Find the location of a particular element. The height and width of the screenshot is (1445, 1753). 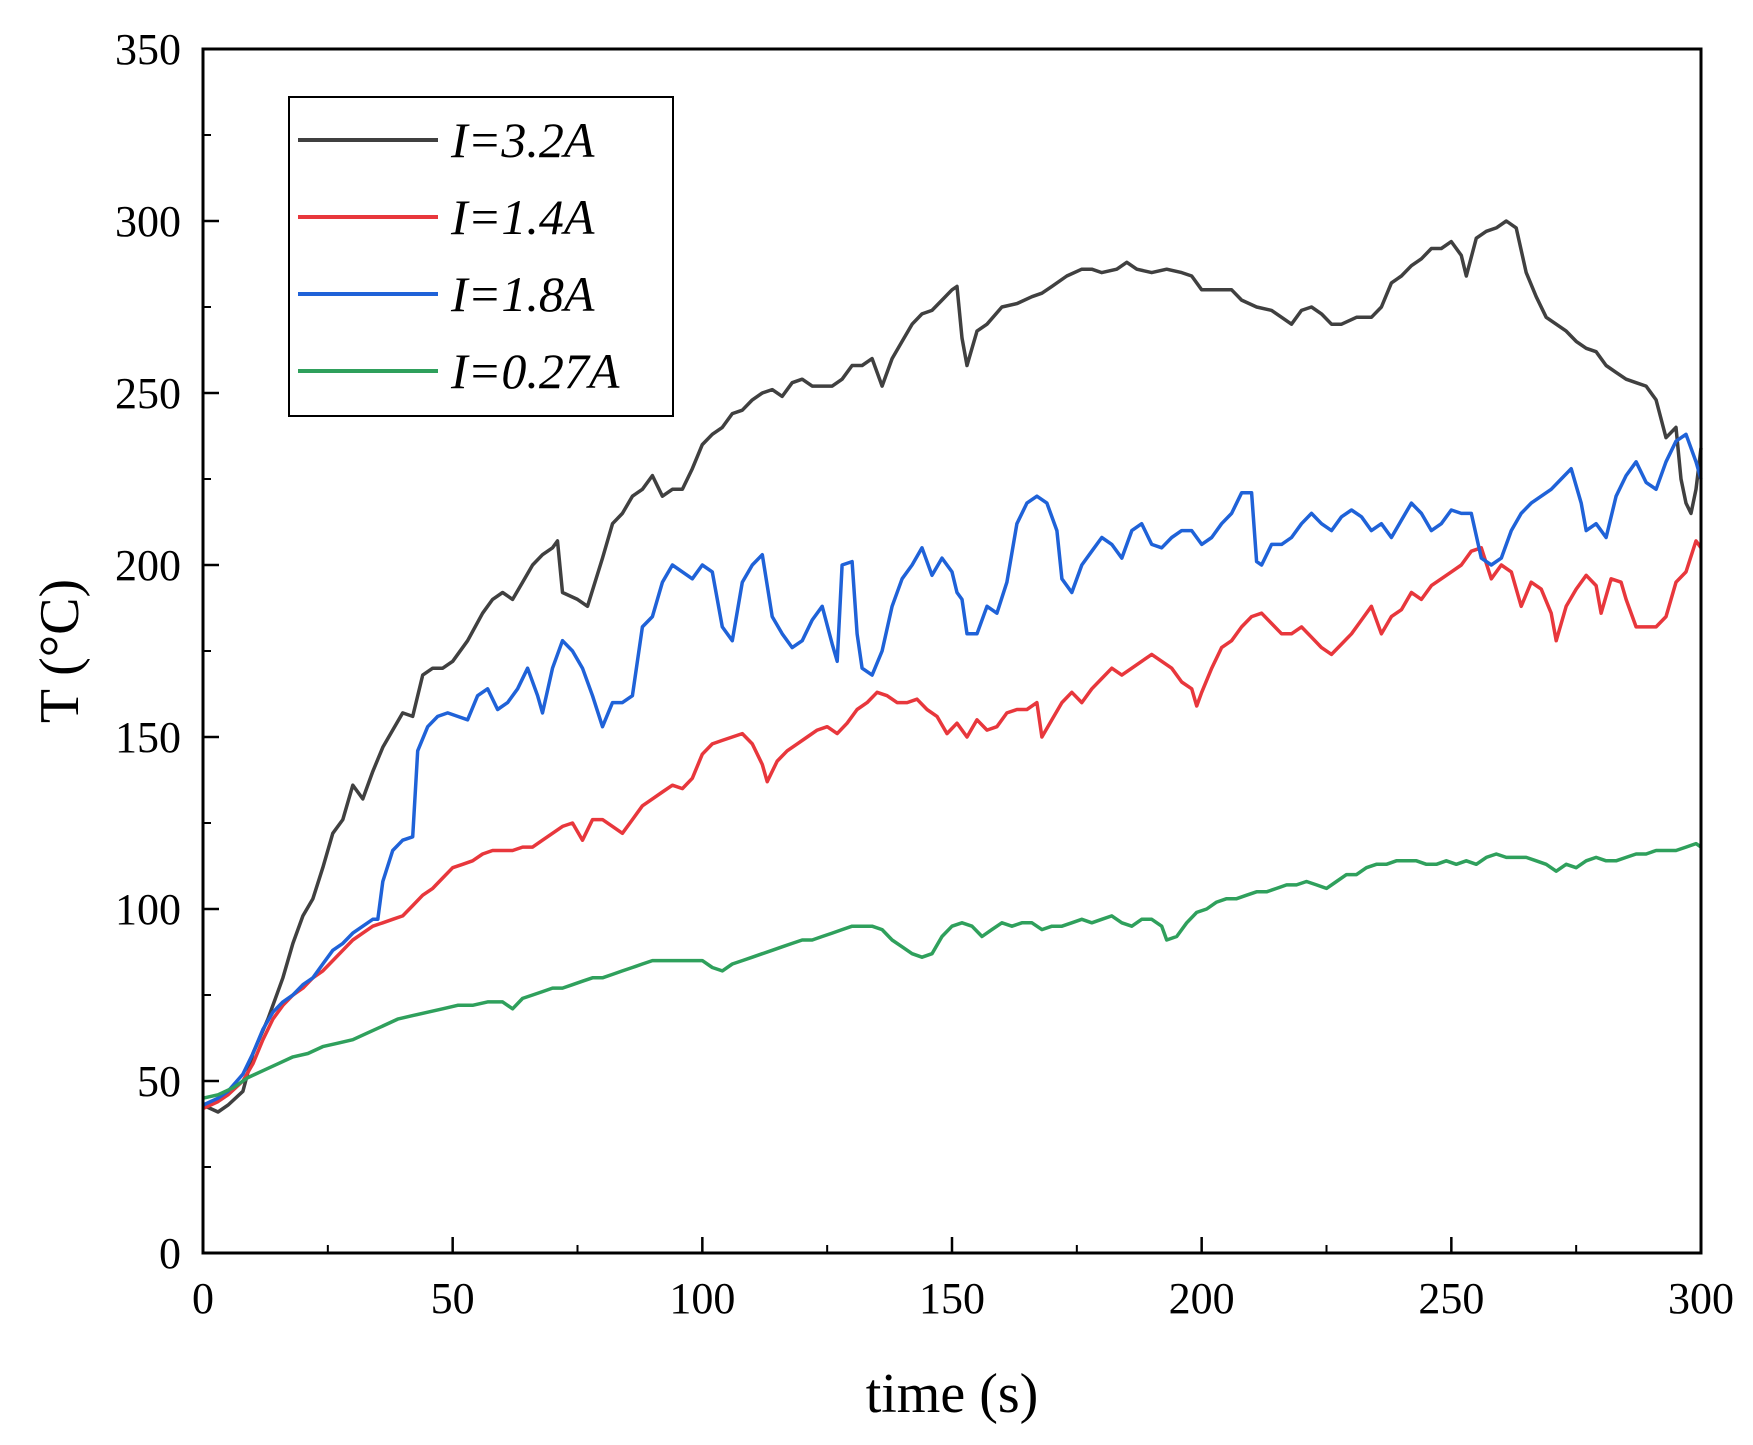

y-tick-label: 150 is located at coordinates (148, 737).